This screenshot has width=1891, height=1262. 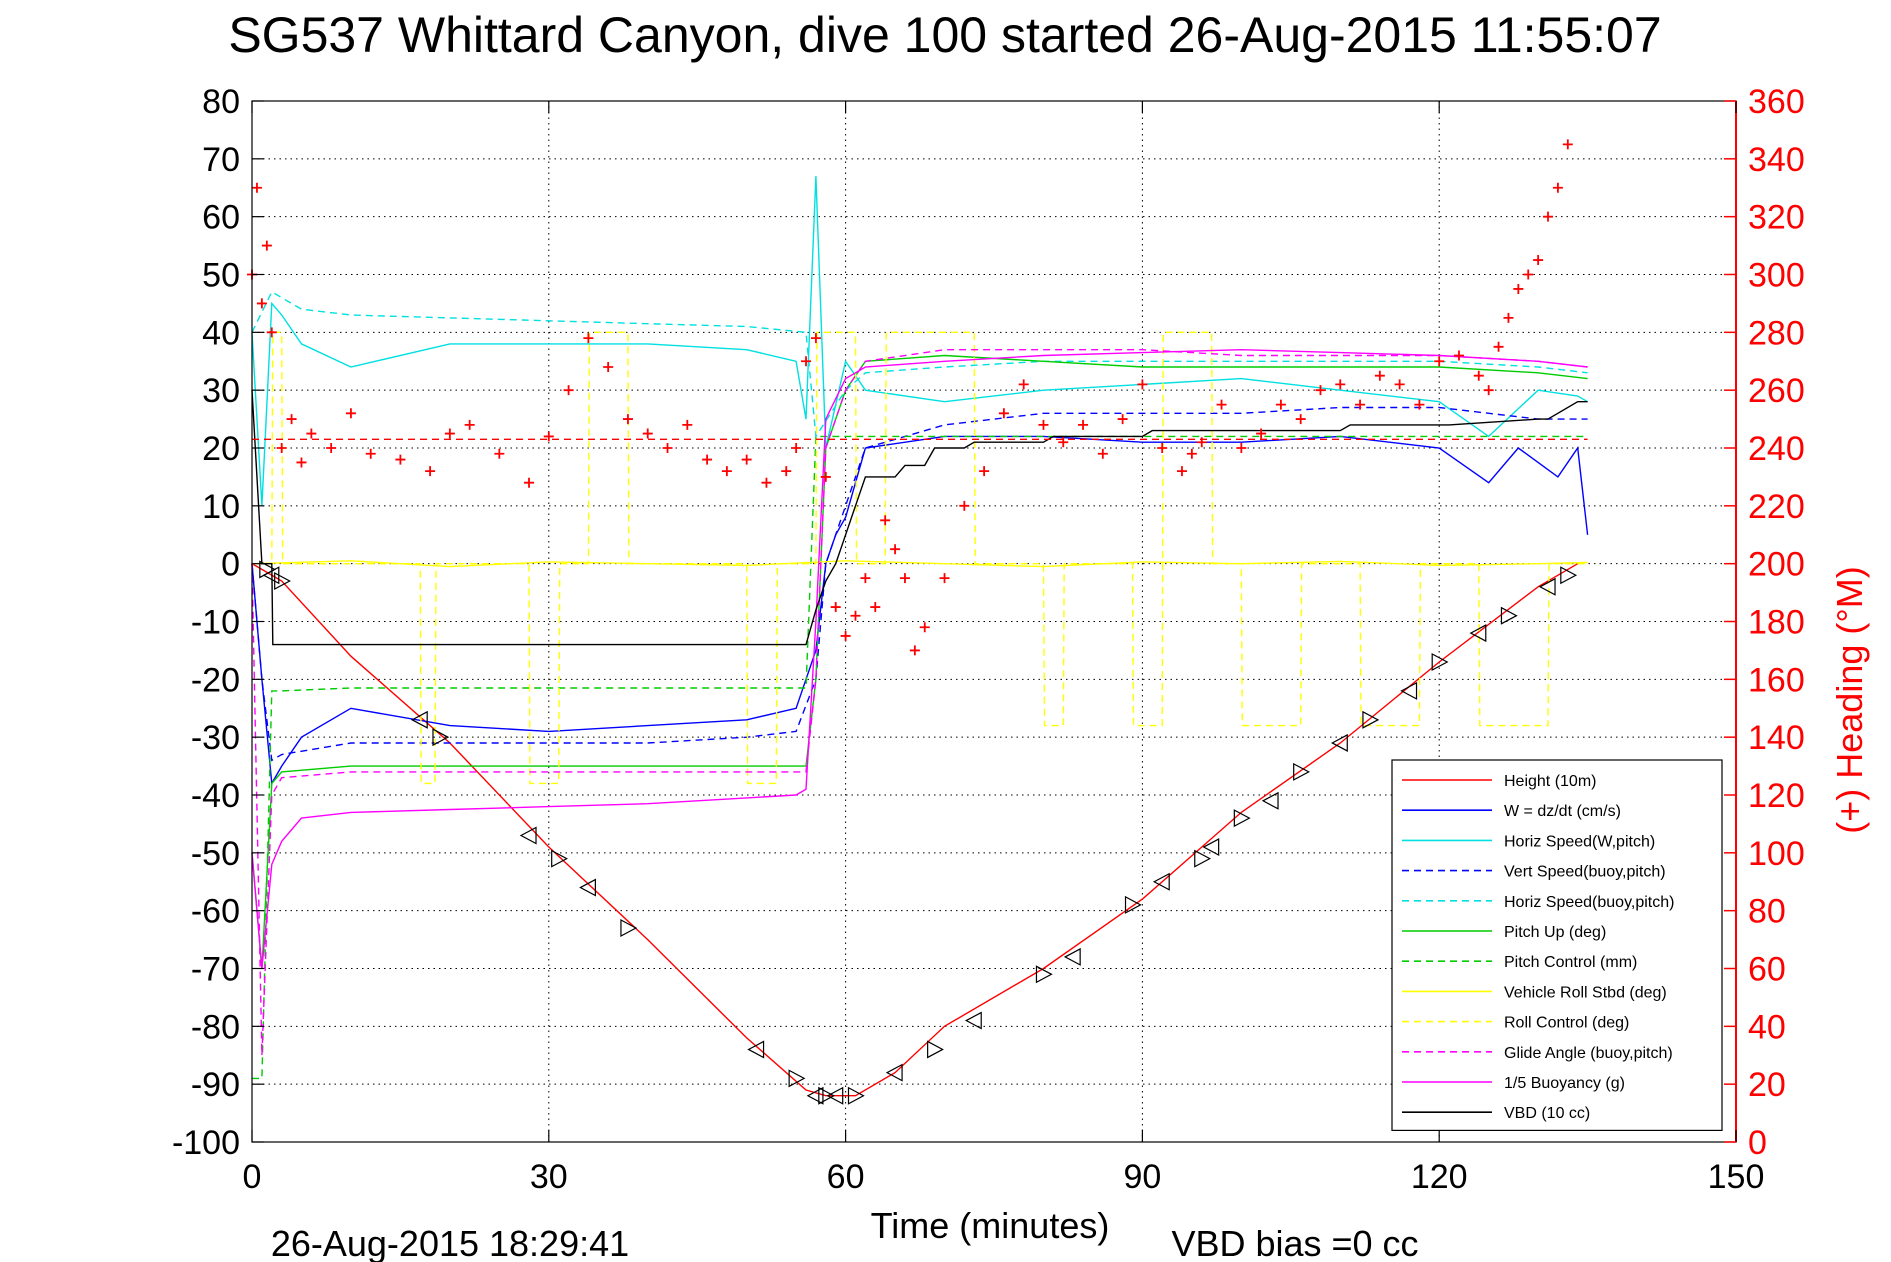 What do you see at coordinates (1557, 945) in the screenshot?
I see `legend-box` at bounding box center [1557, 945].